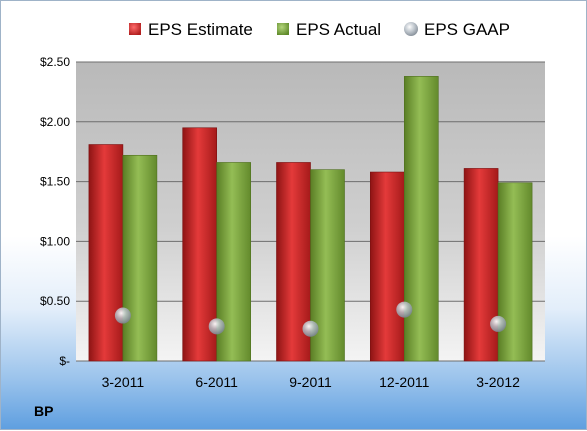 This screenshot has width=587, height=431. Describe the element at coordinates (55, 122) in the screenshot. I see `y-tick-label: $2.00` at that location.